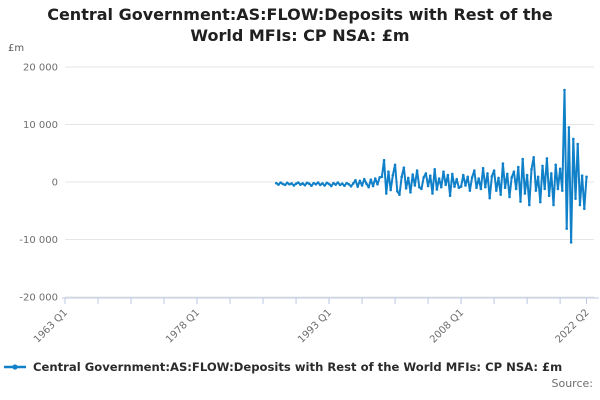  I want to click on svg-text: 10 000, so click(40, 125).